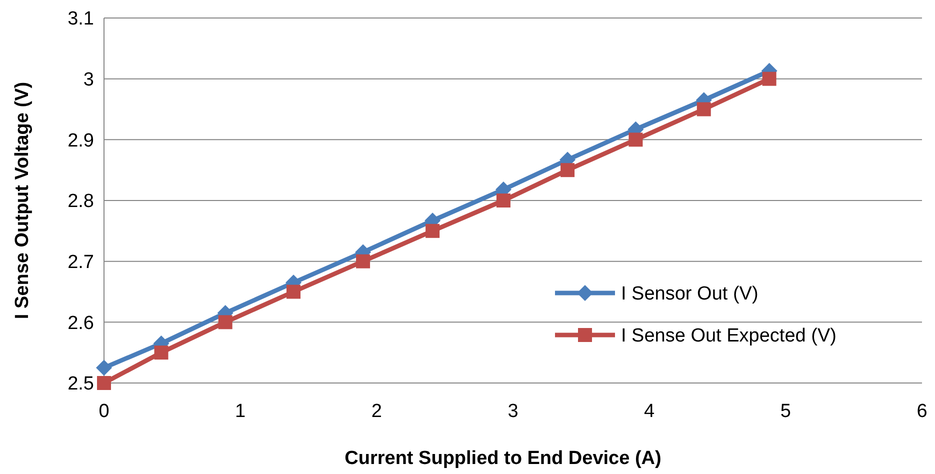 This screenshot has height=474, width=935. What do you see at coordinates (81, 262) in the screenshot?
I see `y-tick-label: 2.7` at bounding box center [81, 262].